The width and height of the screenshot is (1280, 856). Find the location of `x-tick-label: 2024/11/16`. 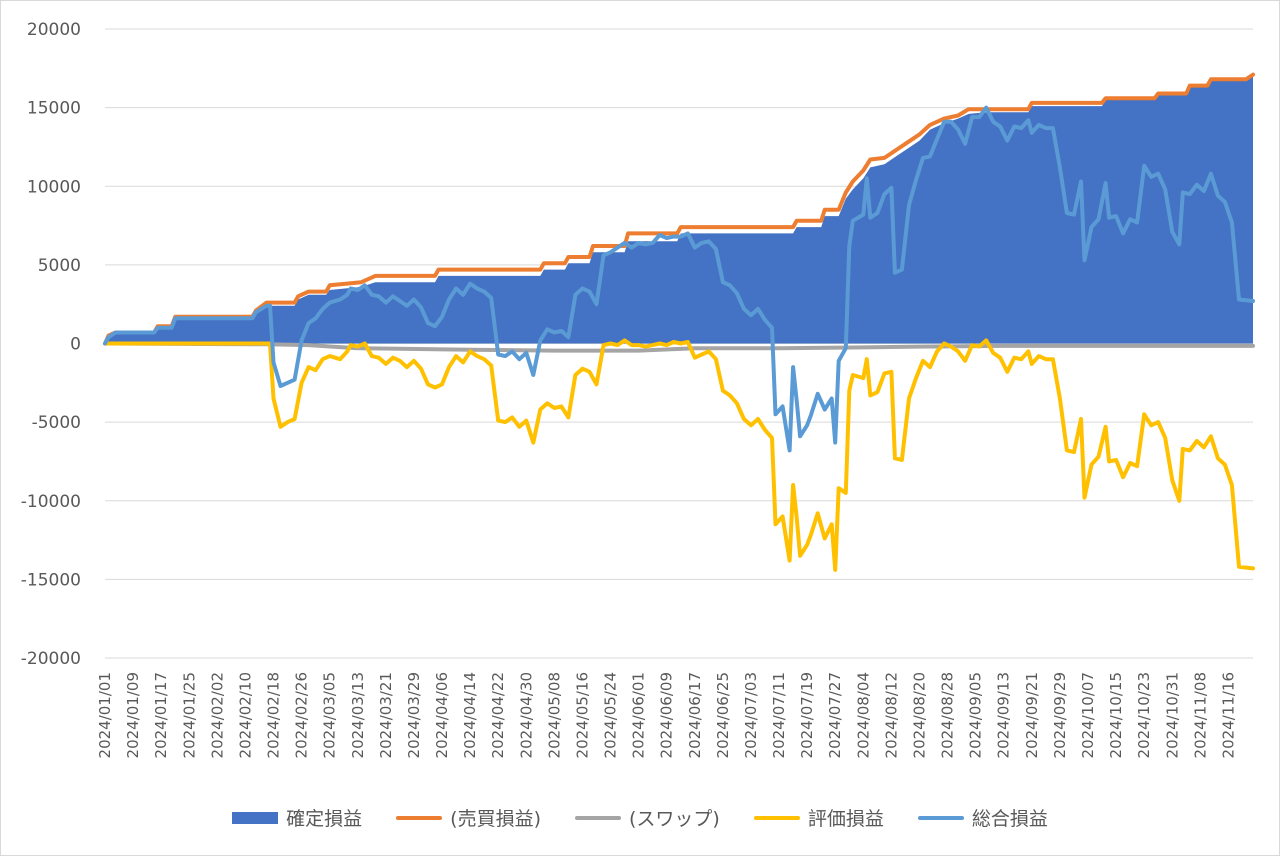

x-tick-label: 2024/11/16 is located at coordinates (1228, 715).